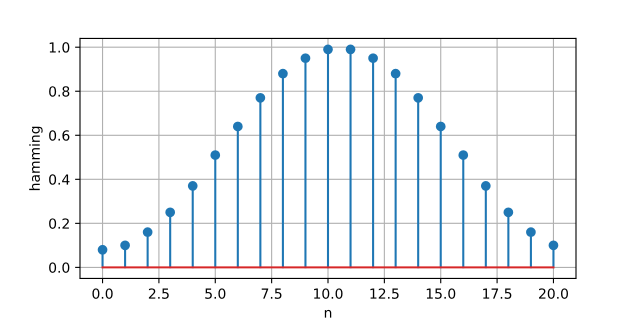 This screenshot has width=640, height=320. What do you see at coordinates (328, 293) in the screenshot?
I see `x-tick-label: 10.0` at bounding box center [328, 293].